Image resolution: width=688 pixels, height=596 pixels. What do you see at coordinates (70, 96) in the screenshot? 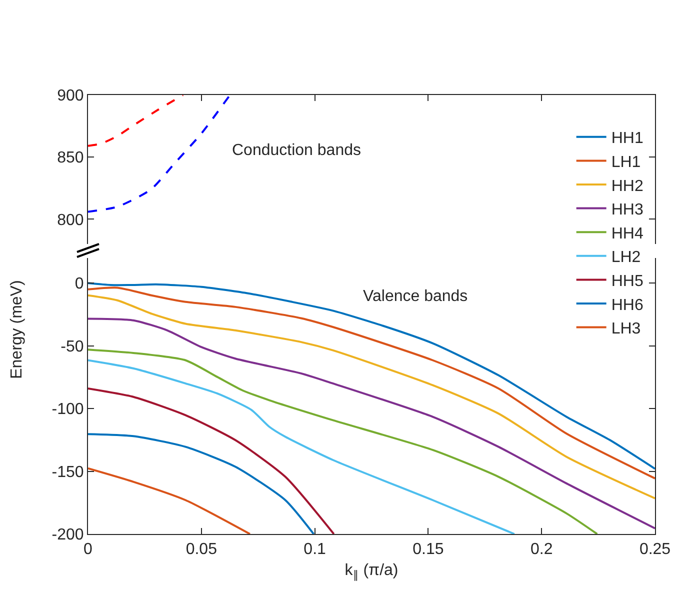
I see `y-tick-label: 900` at bounding box center [70, 96].